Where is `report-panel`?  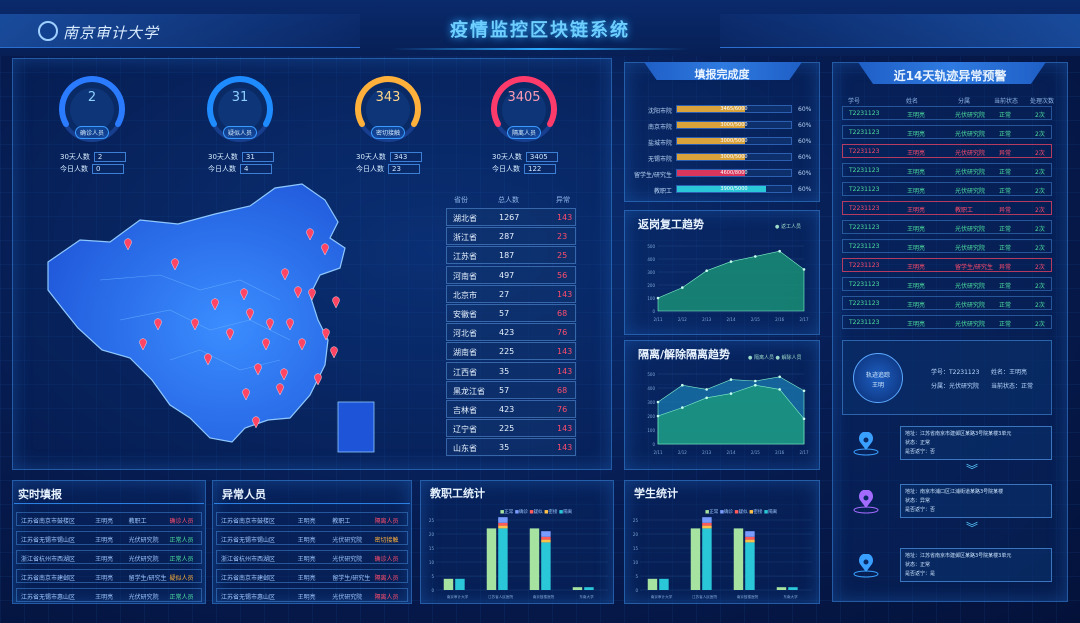 report-panel is located at coordinates (722, 132).